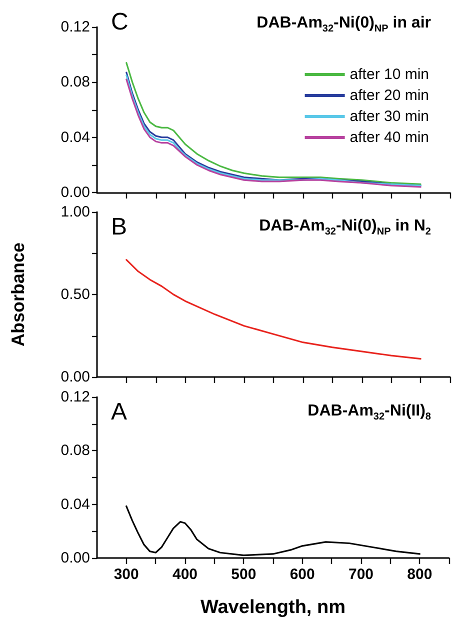 The width and height of the screenshot is (452, 622). Describe the element at coordinates (419, 574) in the screenshot. I see `x-tick-label: 800` at that location.